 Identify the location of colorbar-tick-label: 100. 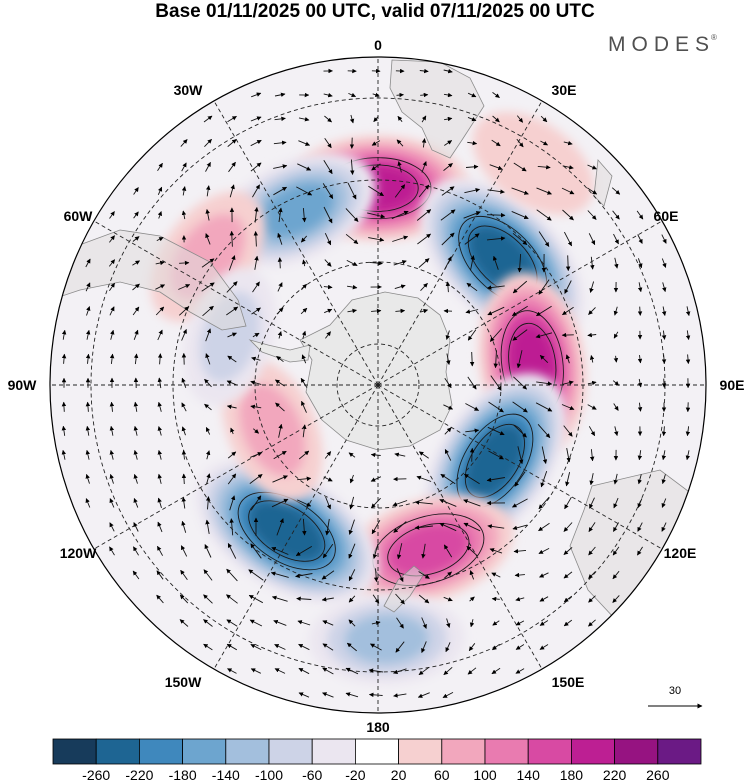
(485, 775).